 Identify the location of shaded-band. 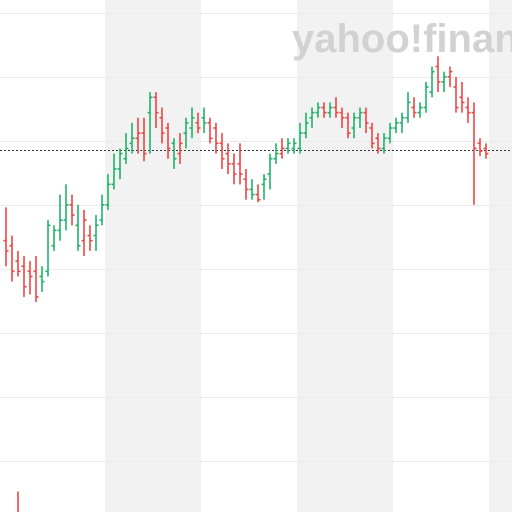
(500, 256).